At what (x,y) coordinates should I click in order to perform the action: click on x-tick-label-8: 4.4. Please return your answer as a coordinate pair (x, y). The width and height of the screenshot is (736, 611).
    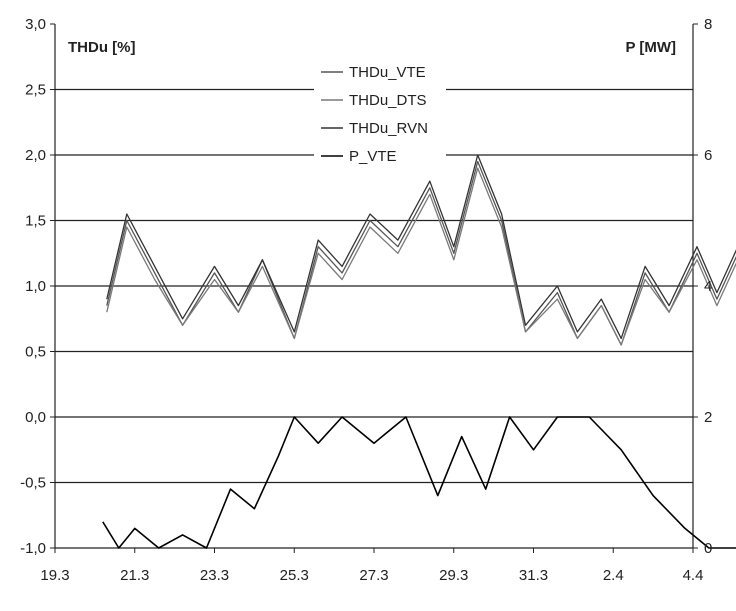
    Looking at the image, I should click on (693, 575).